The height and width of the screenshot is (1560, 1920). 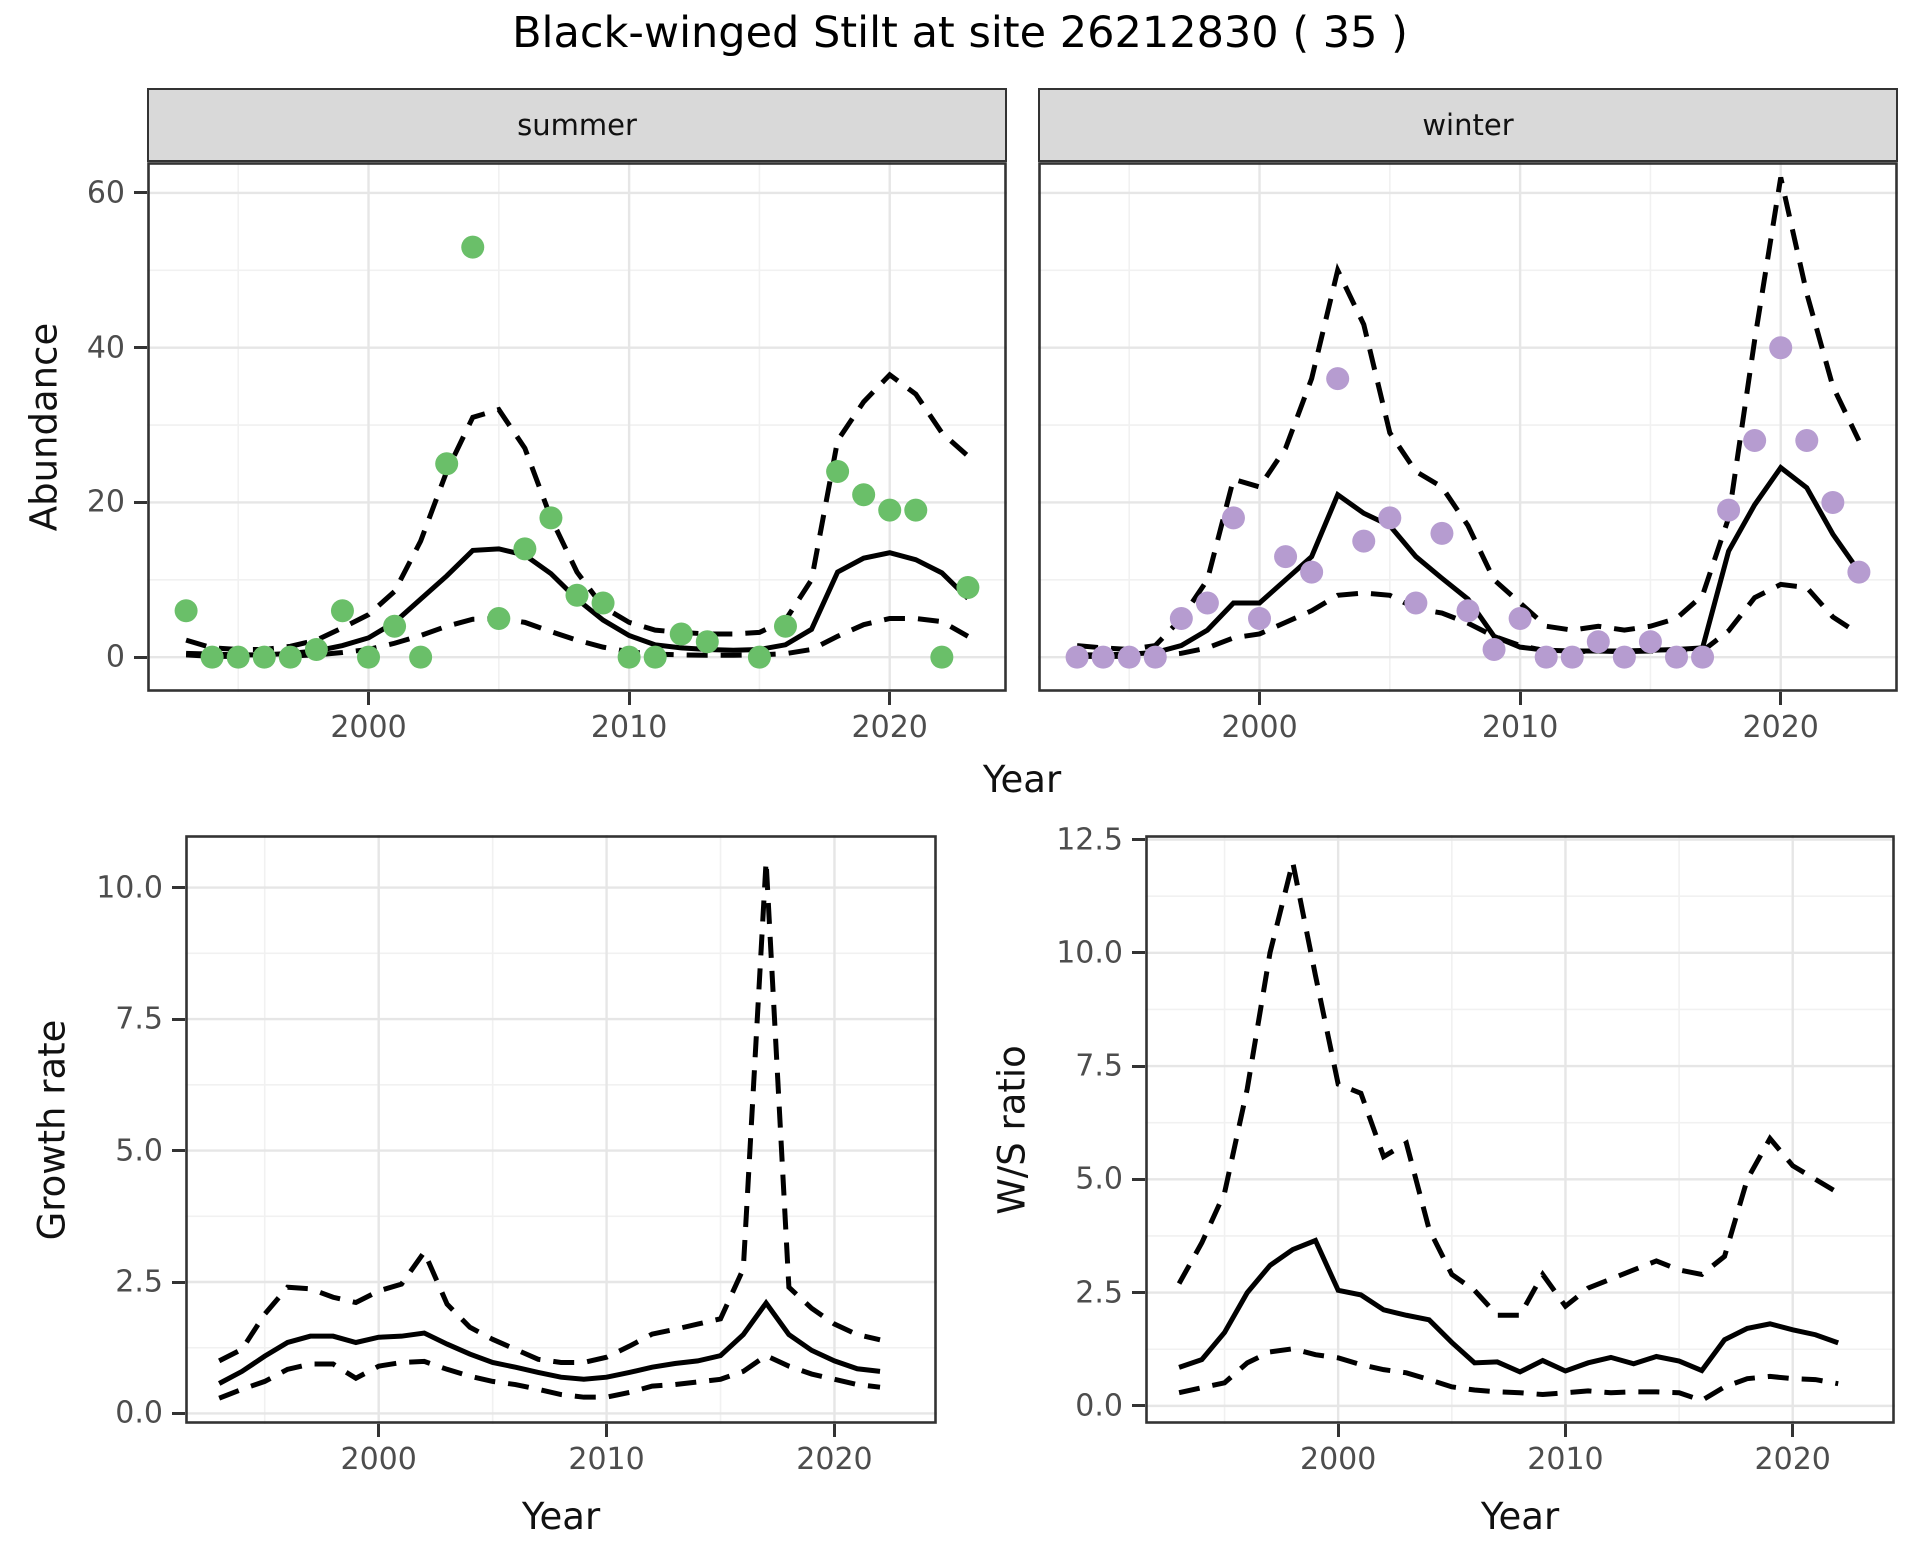 What do you see at coordinates (105, 193) in the screenshot?
I see `summer-y-tick-label: 60` at bounding box center [105, 193].